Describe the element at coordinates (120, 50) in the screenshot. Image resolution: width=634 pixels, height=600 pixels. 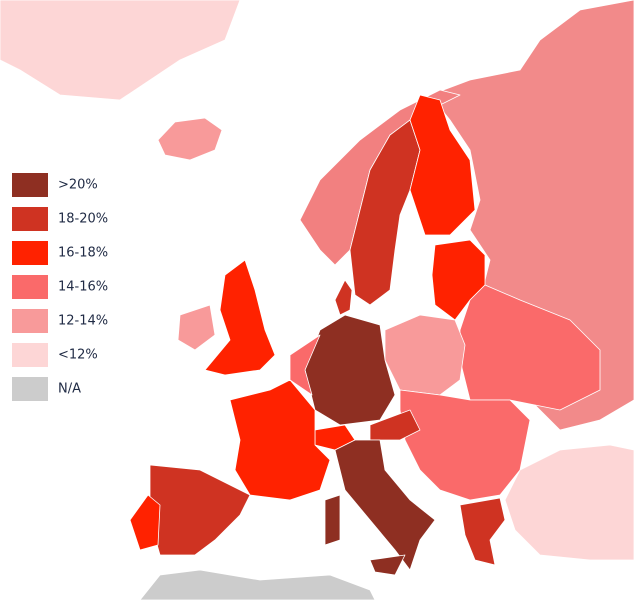
I see `greenland` at that location.